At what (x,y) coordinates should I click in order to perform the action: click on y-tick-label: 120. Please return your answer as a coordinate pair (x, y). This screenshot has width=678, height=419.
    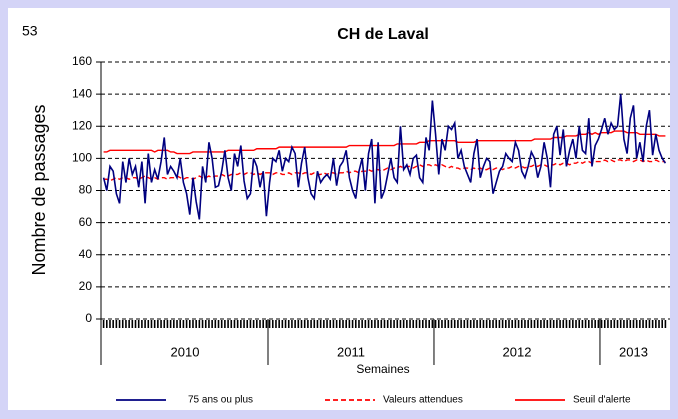
    Looking at the image, I should click on (82, 125).